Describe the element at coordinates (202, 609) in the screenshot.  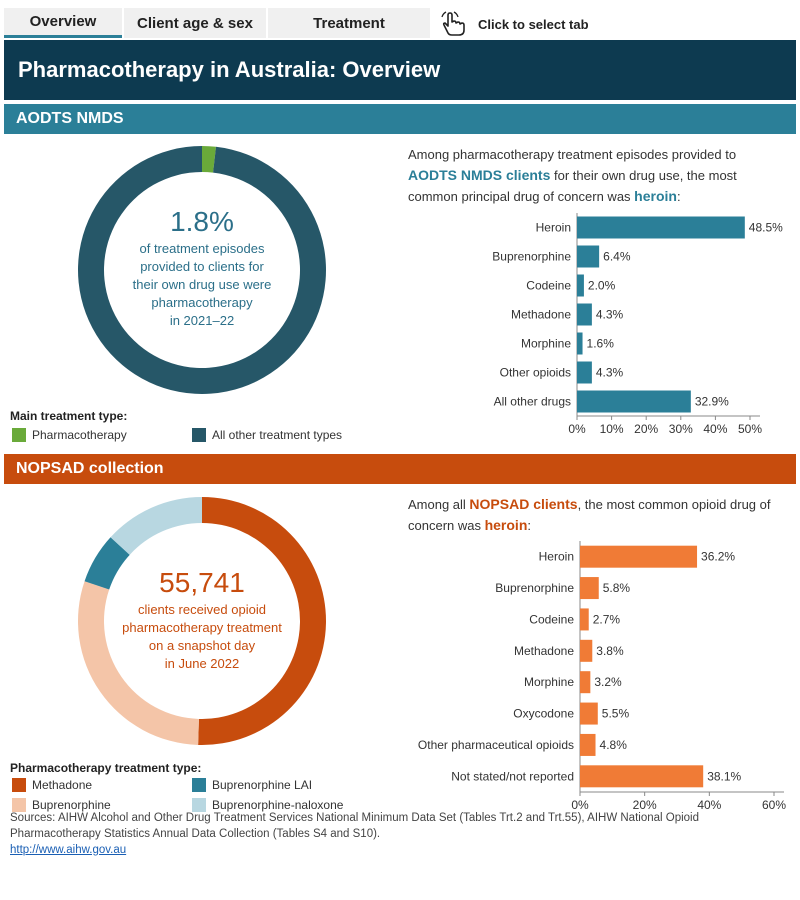
I see `nopsad-donut-line: clients received opioid` at that location.